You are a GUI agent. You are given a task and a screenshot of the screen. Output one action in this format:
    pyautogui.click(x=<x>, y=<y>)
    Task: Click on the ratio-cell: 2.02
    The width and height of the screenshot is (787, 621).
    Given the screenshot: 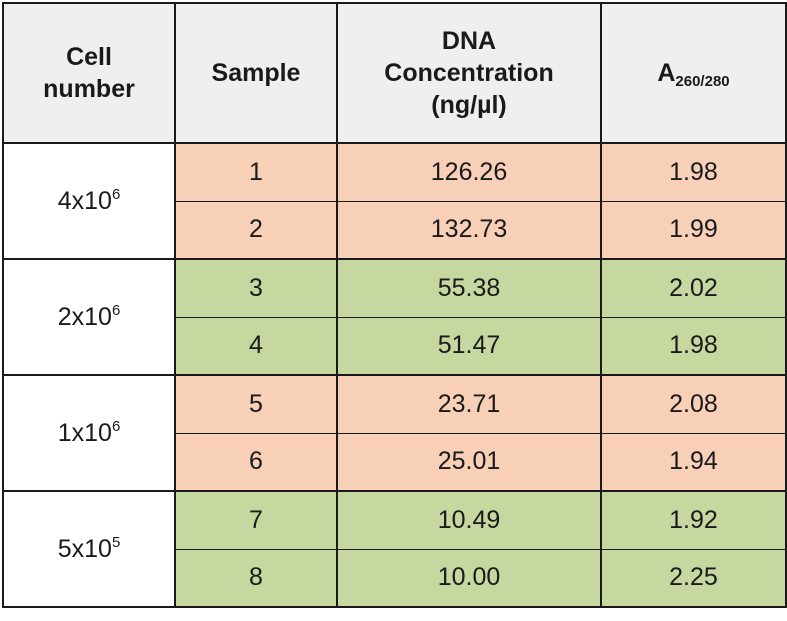 What is the action you would take?
    pyautogui.click(x=693, y=288)
    